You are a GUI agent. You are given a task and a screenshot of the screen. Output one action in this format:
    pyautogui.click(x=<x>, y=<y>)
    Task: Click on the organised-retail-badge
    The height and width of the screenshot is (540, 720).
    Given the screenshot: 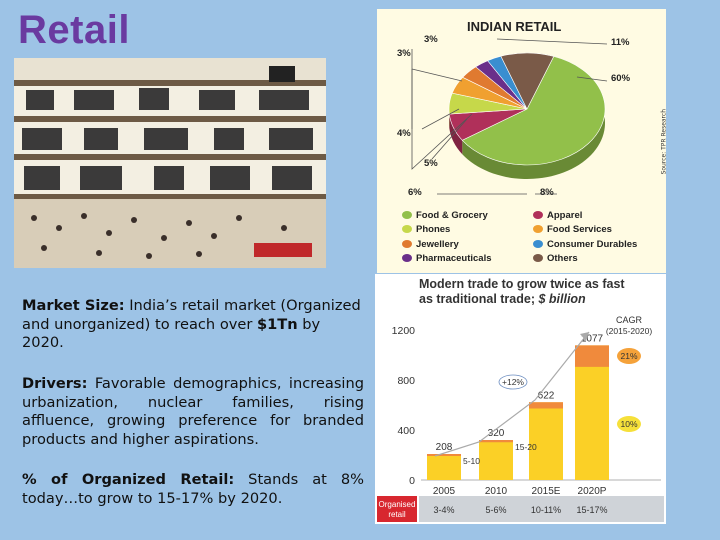 What is the action you would take?
    pyautogui.click(x=397, y=509)
    